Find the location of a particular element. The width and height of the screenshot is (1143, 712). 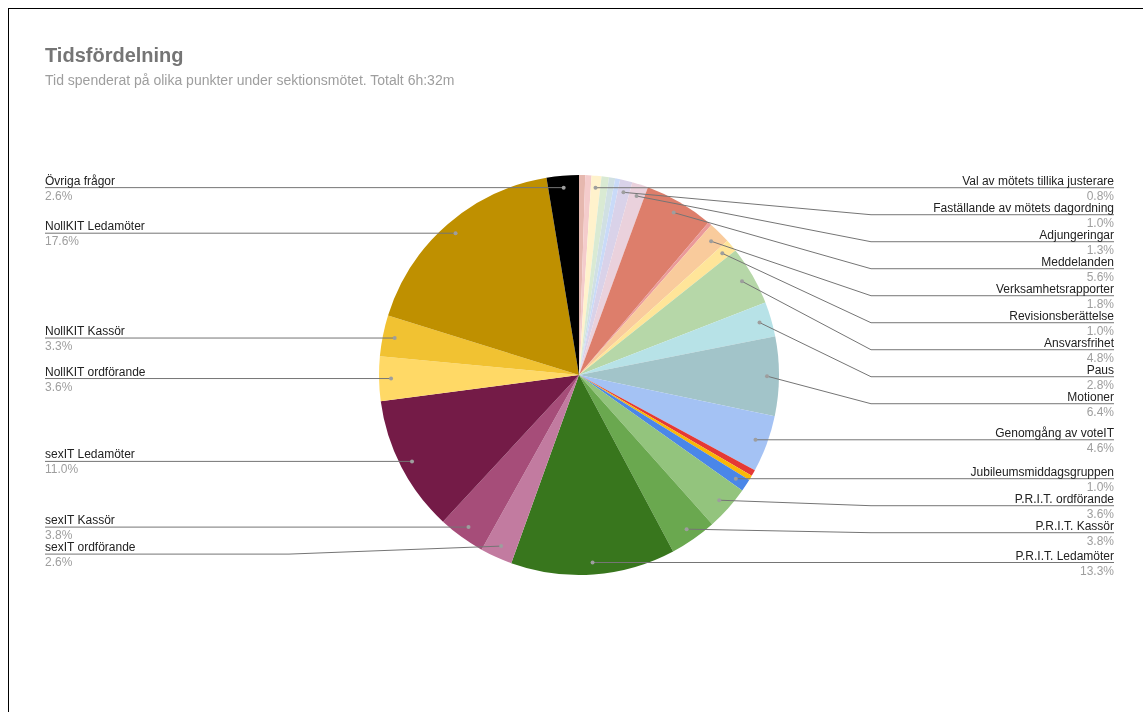

data-label: 13.3% is located at coordinates (1097, 570).